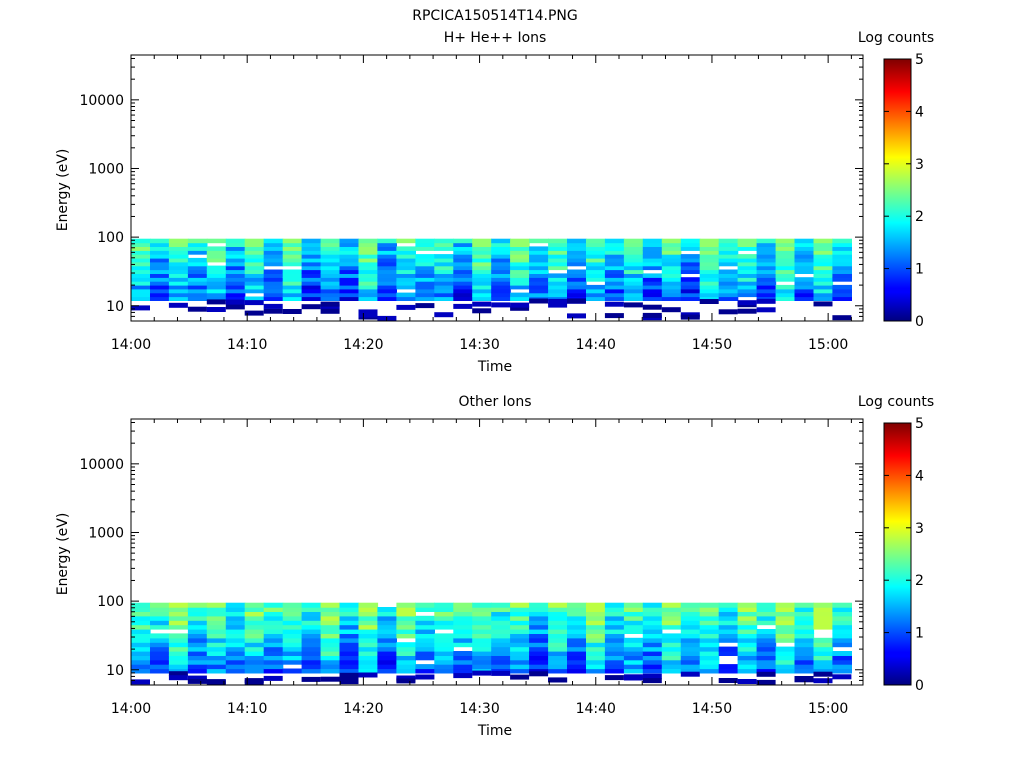  What do you see at coordinates (919, 581) in the screenshot?
I see `colorbar-tick-label: 2` at bounding box center [919, 581].